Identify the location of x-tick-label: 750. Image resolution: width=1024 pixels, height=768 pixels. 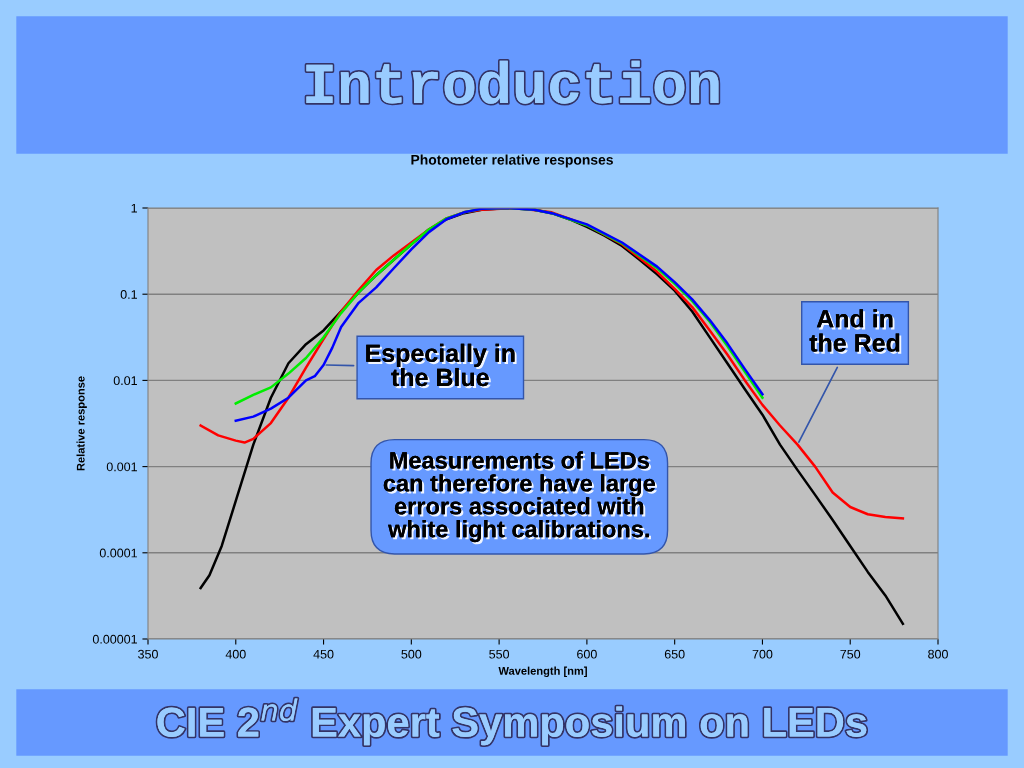
(850, 654).